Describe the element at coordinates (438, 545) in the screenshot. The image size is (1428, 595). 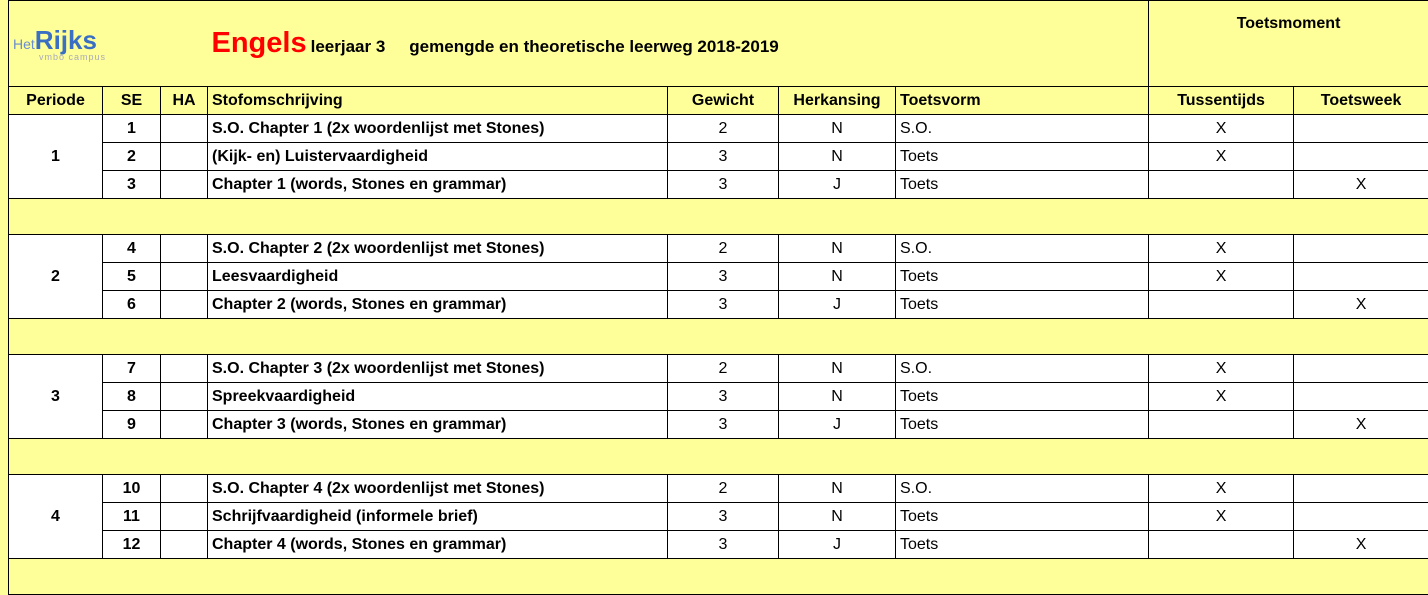
I see `stof-cell: Chapter 4 (words, Stones en grammar)` at that location.